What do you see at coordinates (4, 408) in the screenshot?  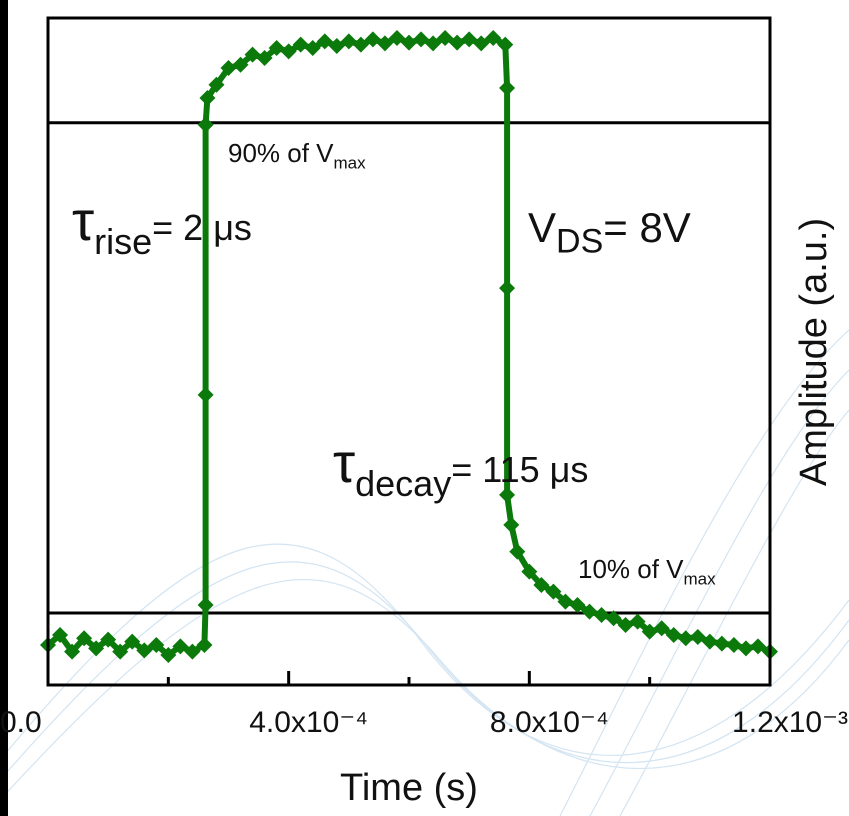 I see `left-edge` at bounding box center [4, 408].